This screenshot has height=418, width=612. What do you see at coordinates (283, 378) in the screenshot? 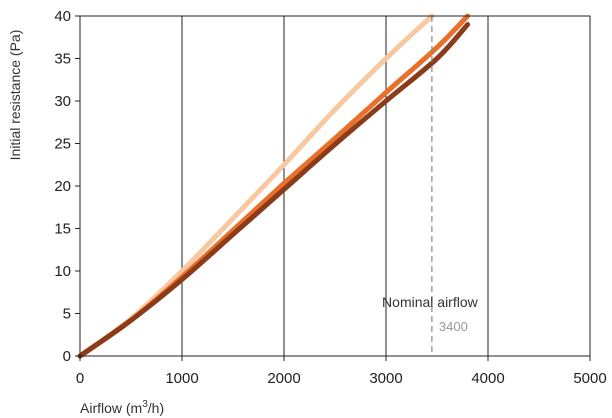
I see `x-tick-label: 2000` at bounding box center [283, 378].